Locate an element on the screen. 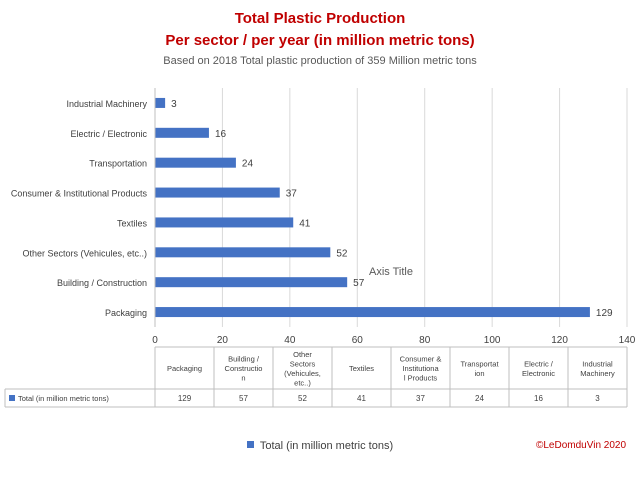 This screenshot has width=640, height=480. legend: Total (in million metric tons) is located at coordinates (320, 446).